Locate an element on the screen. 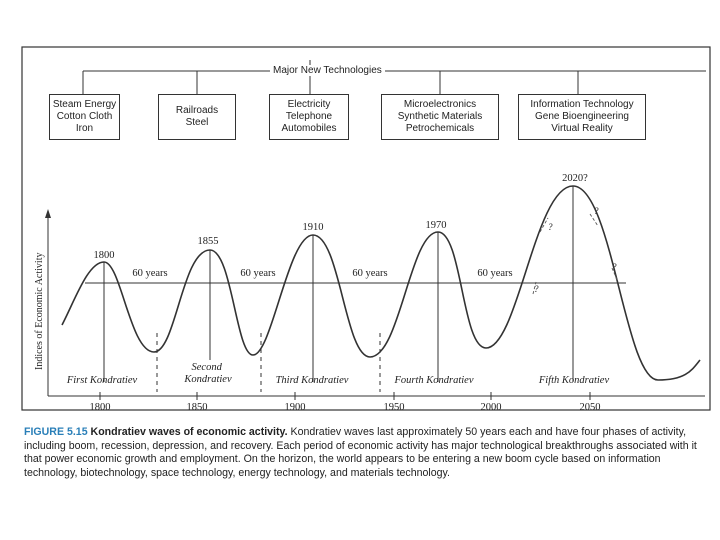 This screenshot has width=720, height=540. figure-label: FIGURE 5.15 is located at coordinates (56, 432).